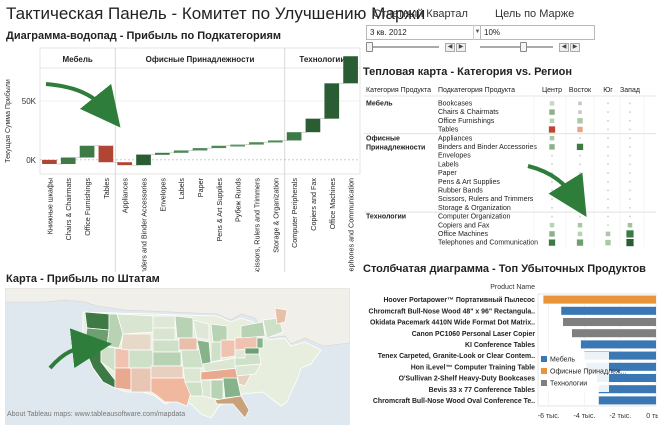 This screenshot has height=429, width=660. I want to click on state-colorado, so click(141, 359).